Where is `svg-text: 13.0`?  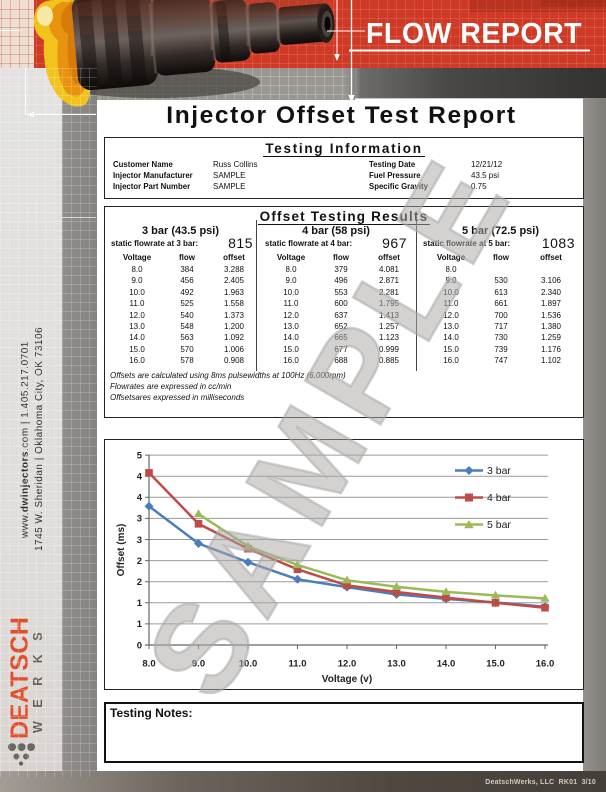 svg-text: 13.0 is located at coordinates (396, 664).